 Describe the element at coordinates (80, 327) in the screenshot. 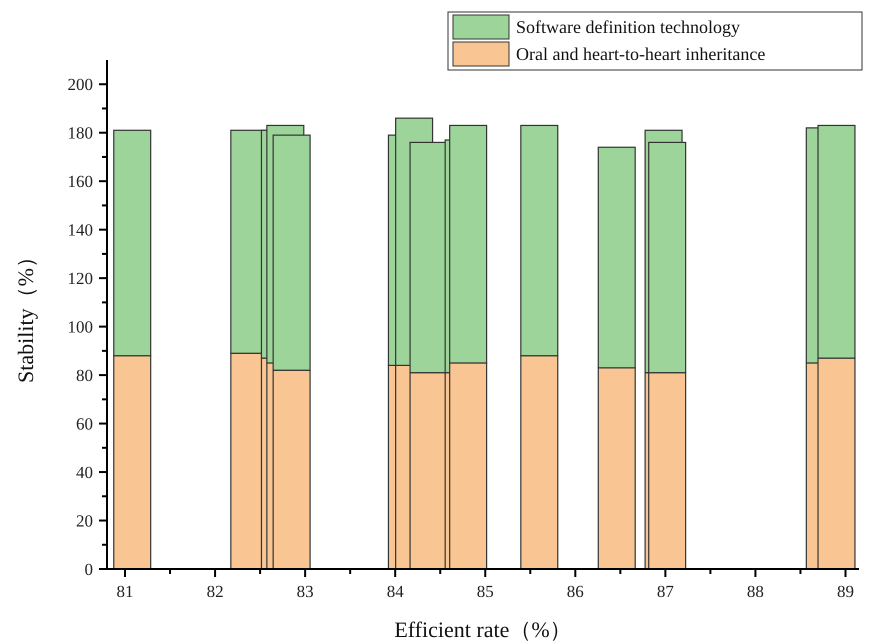

I see `y-tick-label: 100` at that location.